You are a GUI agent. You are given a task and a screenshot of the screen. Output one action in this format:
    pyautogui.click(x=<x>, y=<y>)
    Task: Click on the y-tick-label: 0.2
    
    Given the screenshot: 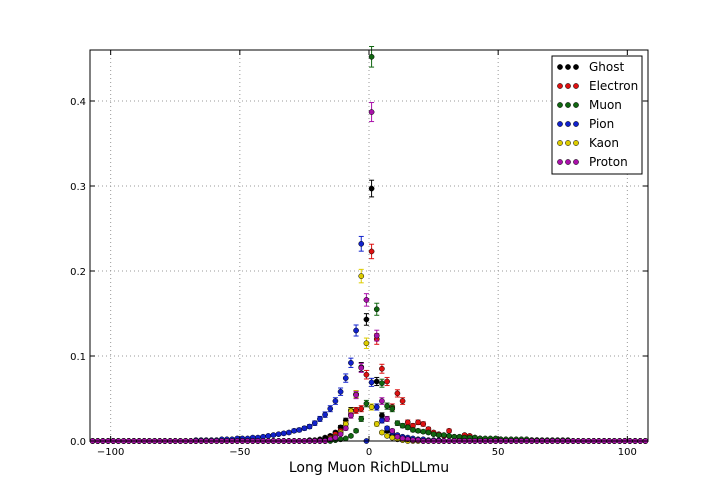 What is the action you would take?
    pyautogui.click(x=78, y=272)
    